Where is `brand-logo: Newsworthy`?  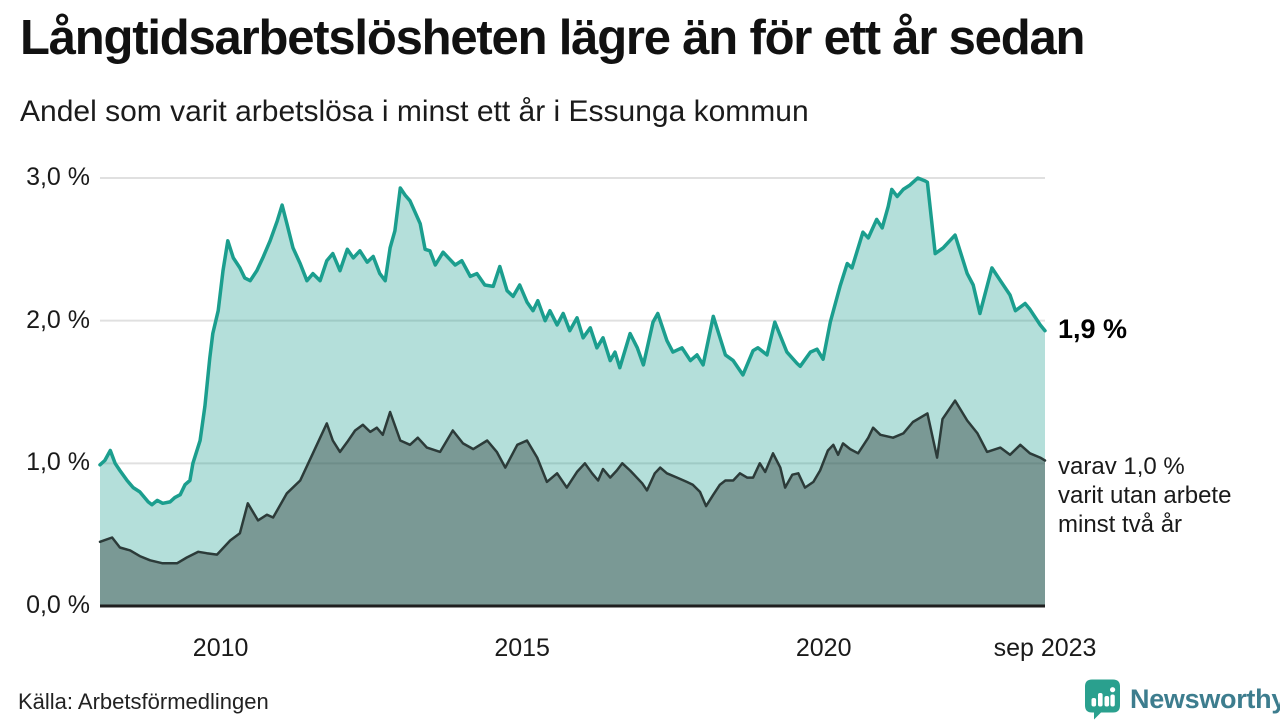 brand-logo: Newsworthy is located at coordinates (1182, 699).